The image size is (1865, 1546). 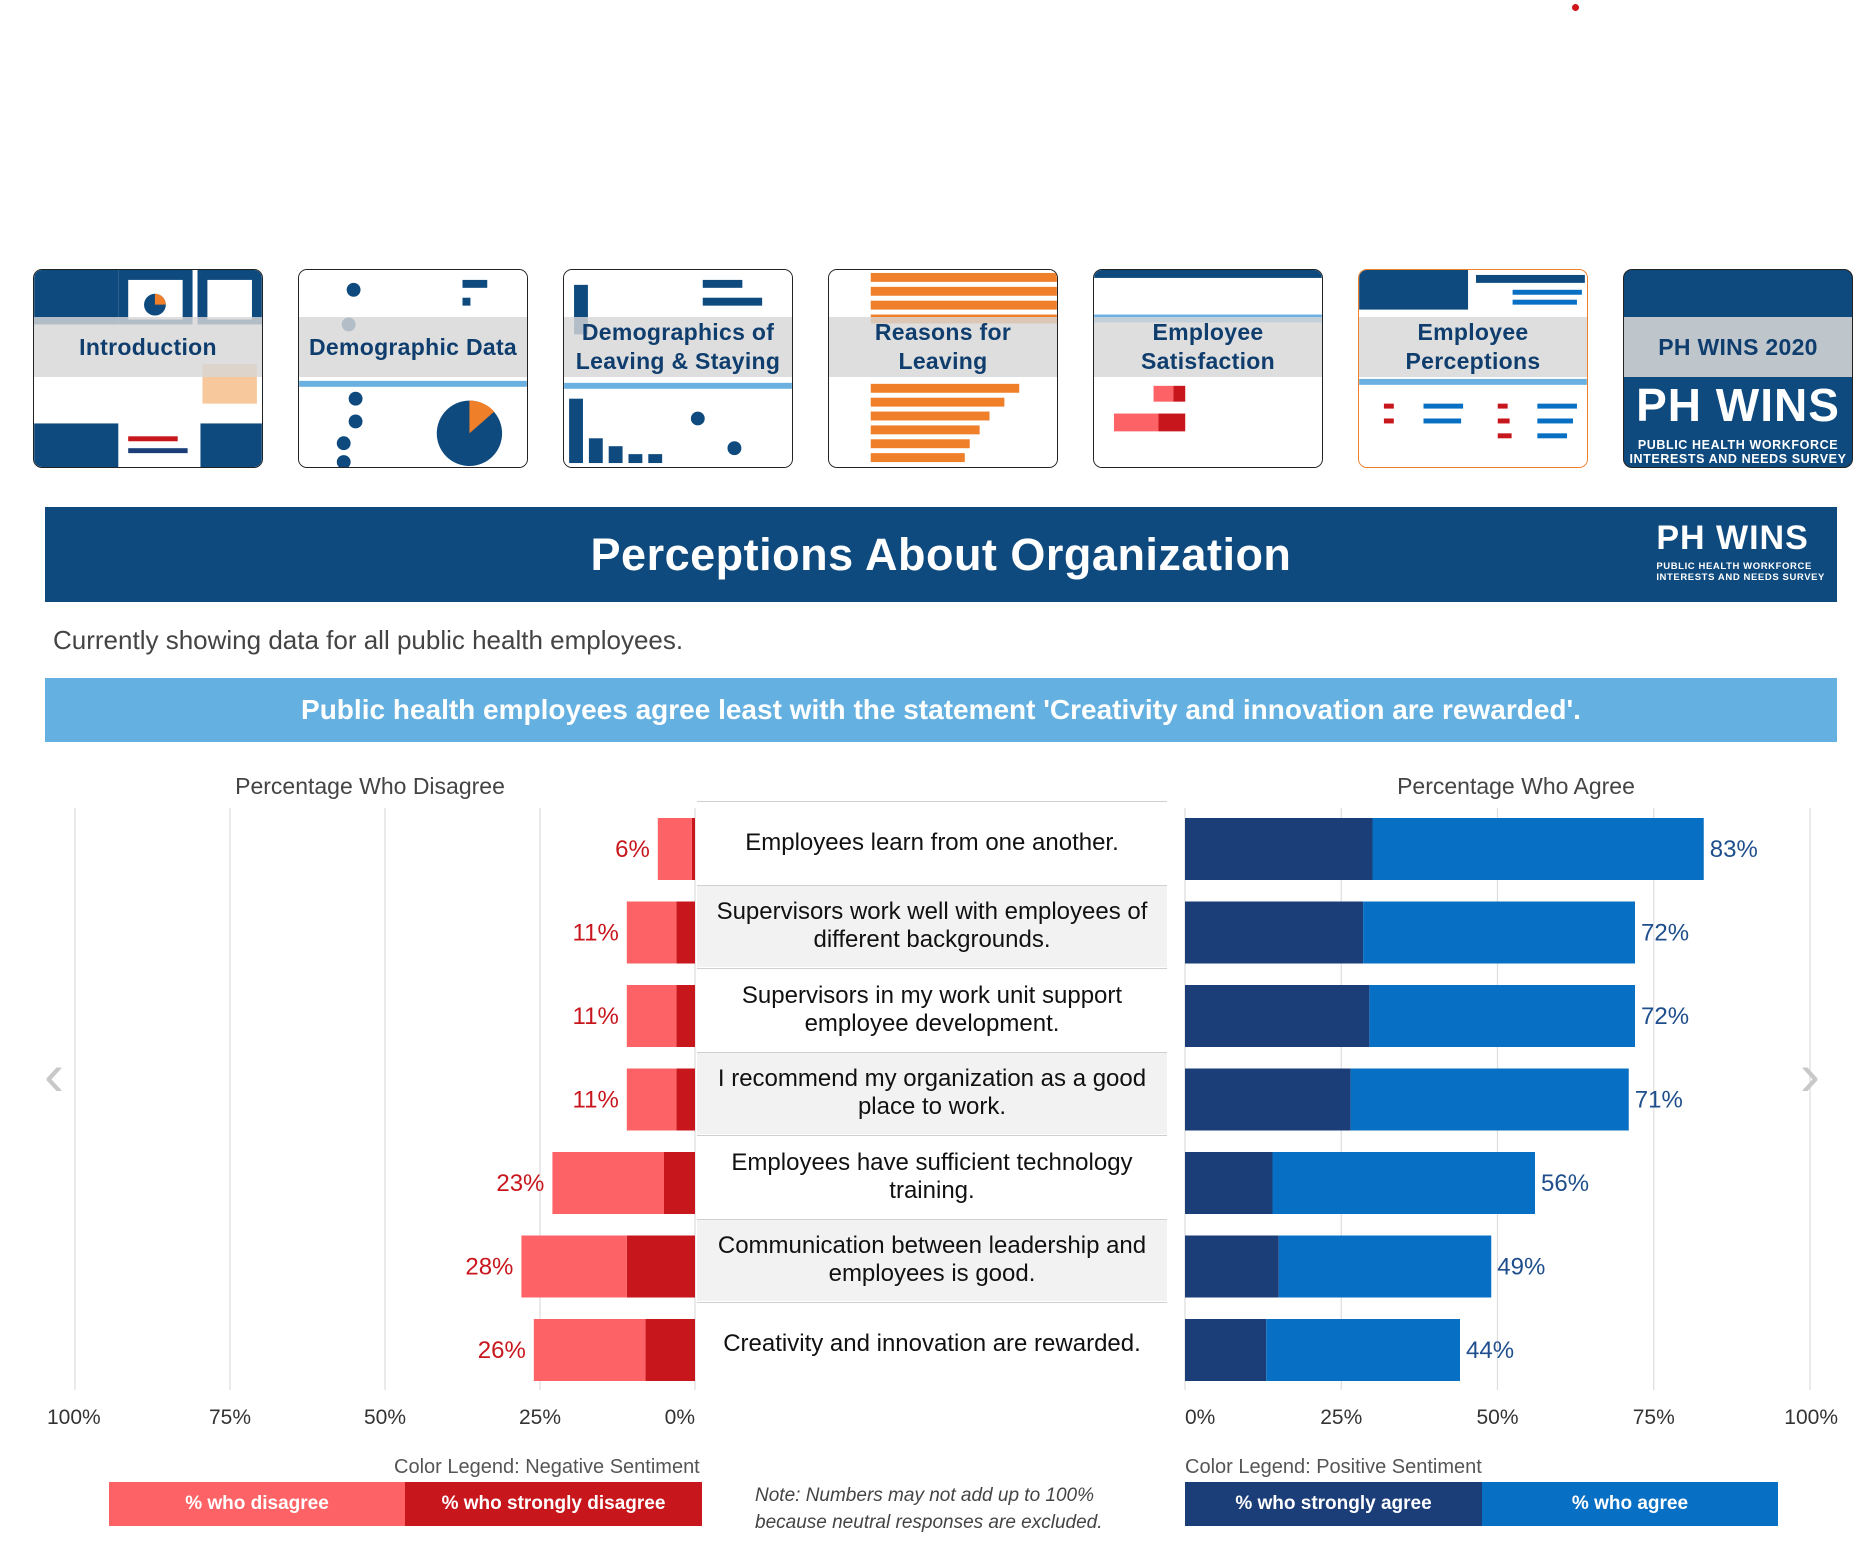 I want to click on thumb-band: Demographic Data, so click(x=413, y=347).